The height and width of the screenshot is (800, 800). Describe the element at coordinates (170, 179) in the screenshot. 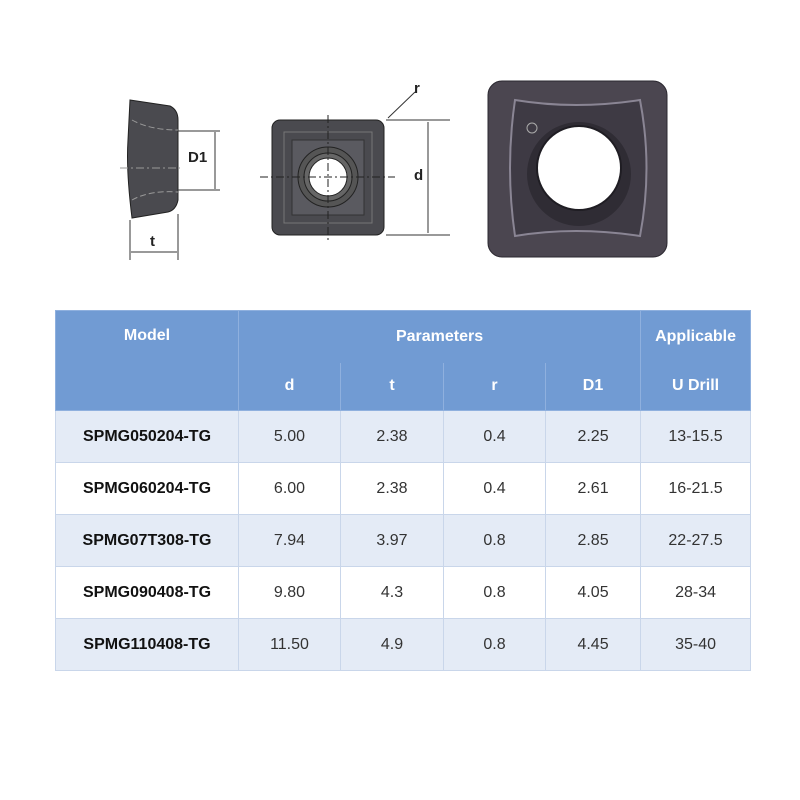

I see `insert-side-view-drawing` at that location.